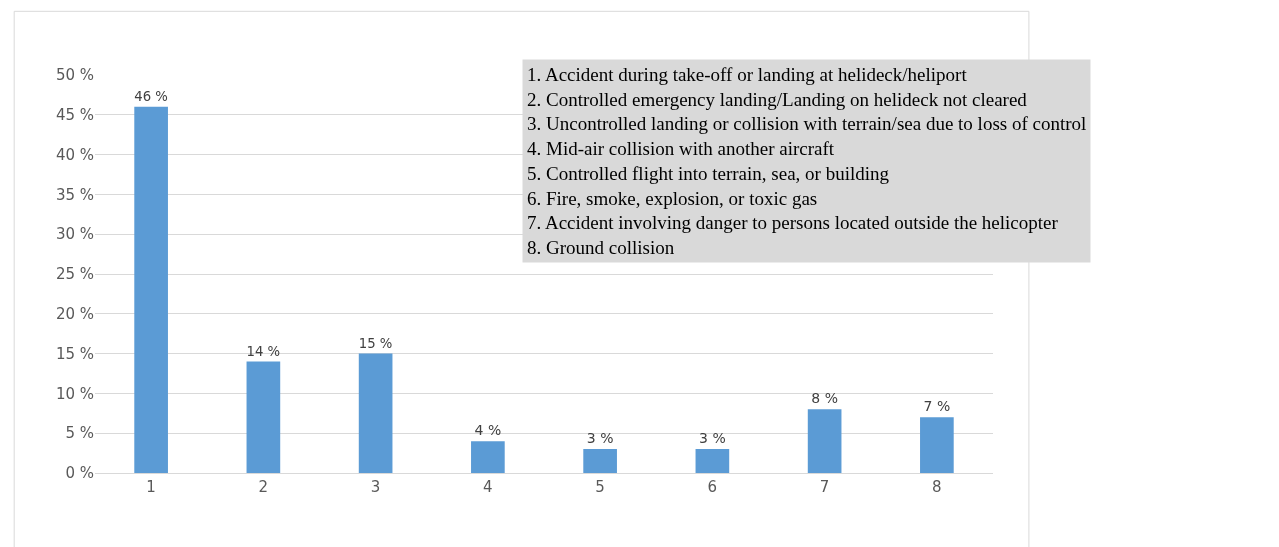  Describe the element at coordinates (74, 115) in the screenshot. I see `y-tick-label: 45 %` at that location.